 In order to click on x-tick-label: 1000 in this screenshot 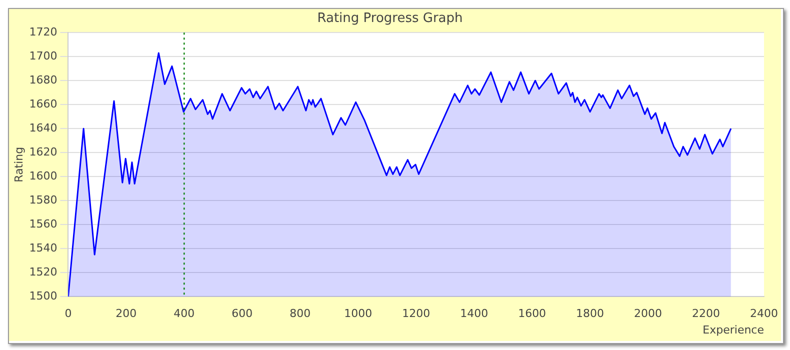, I will do `click(358, 313)`.